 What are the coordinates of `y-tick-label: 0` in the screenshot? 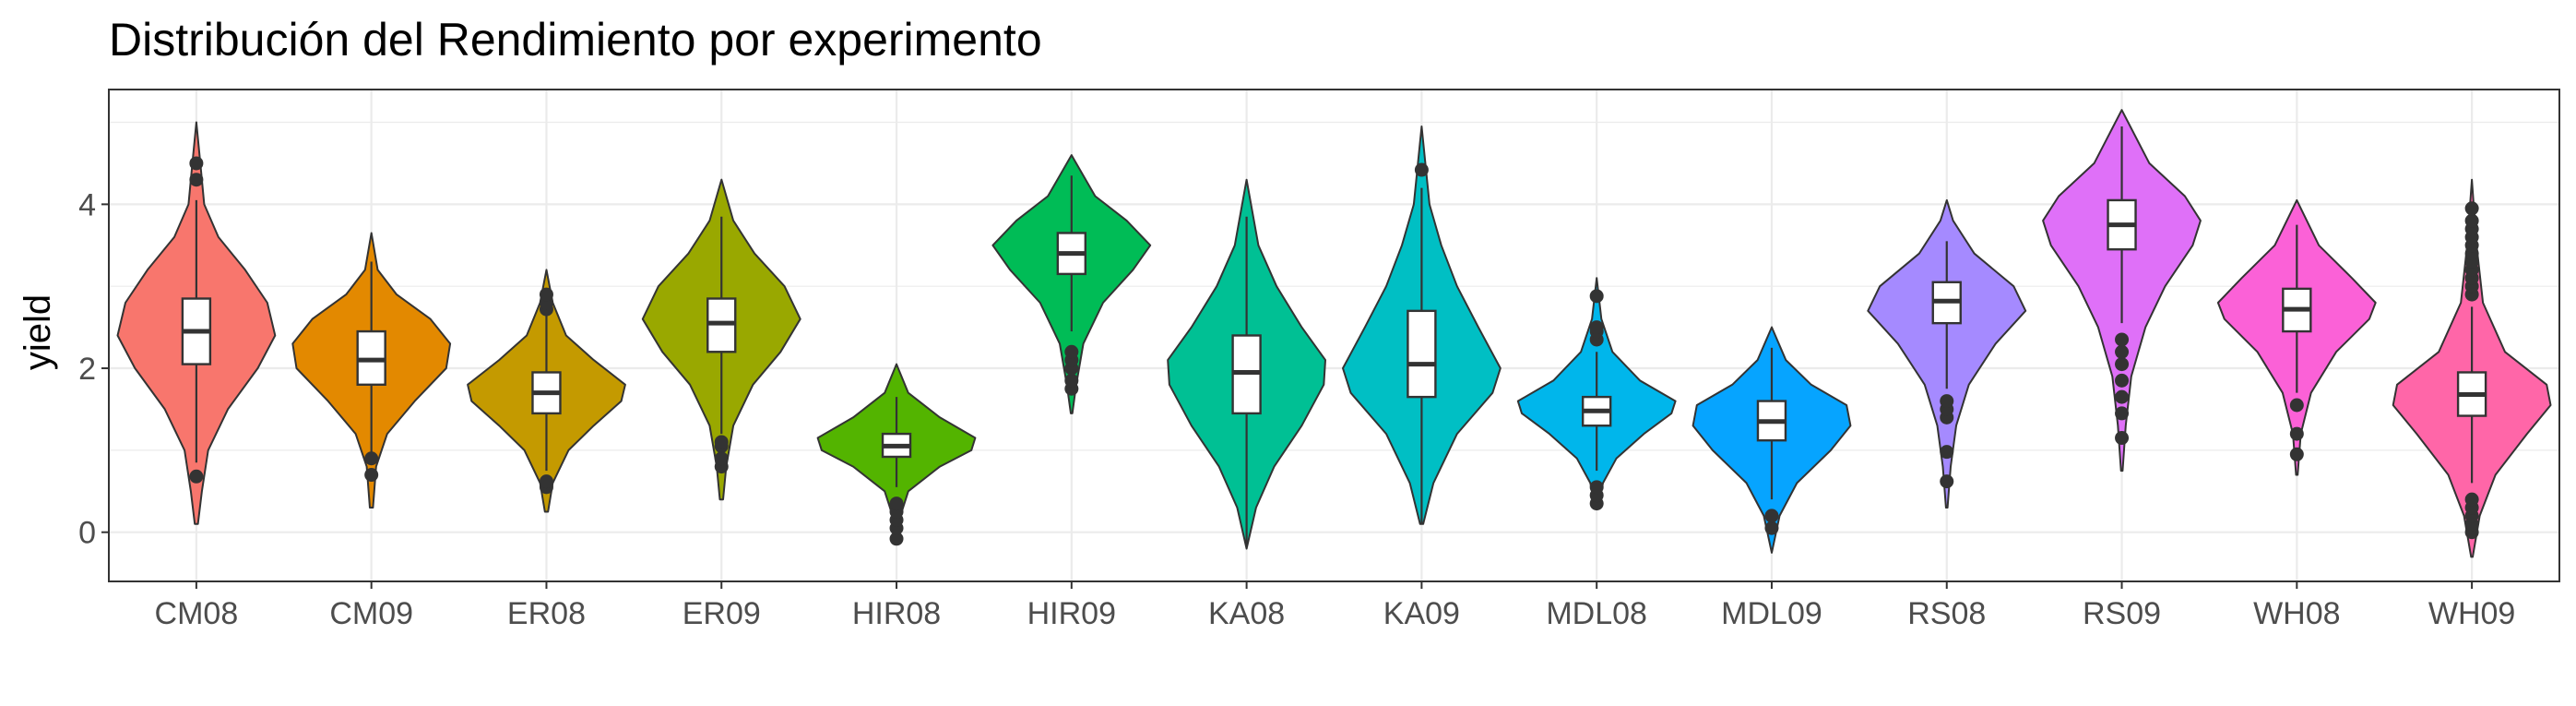 It's located at (87, 533).